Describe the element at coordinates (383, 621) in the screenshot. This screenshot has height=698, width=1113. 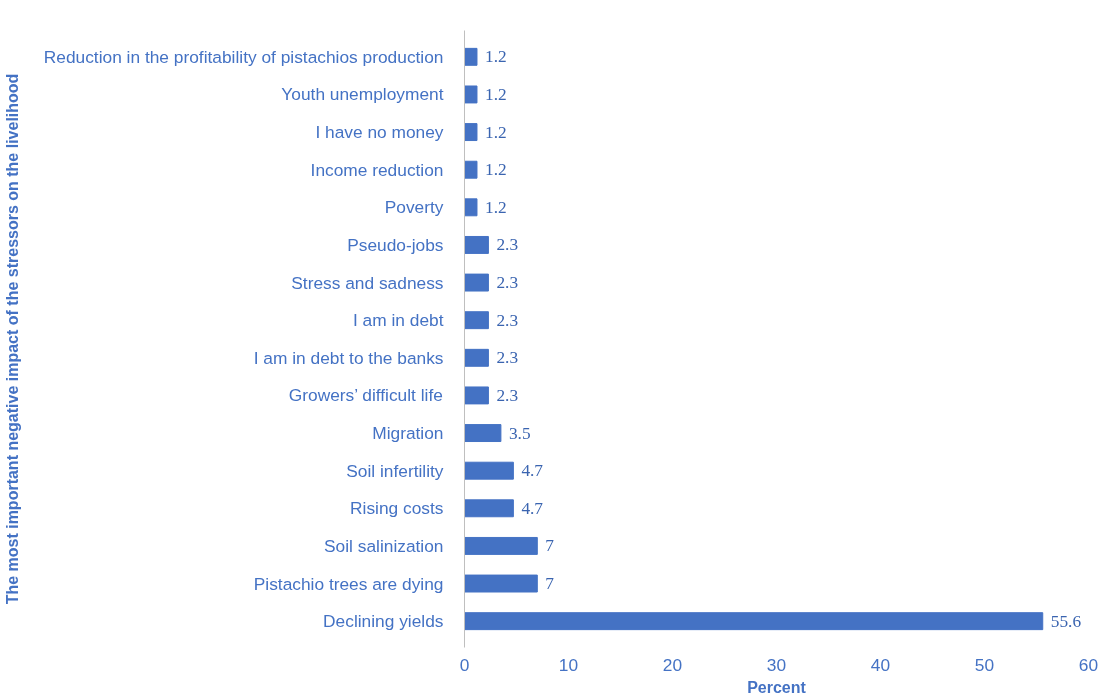
I see `y-tick-label: Declining yields` at that location.